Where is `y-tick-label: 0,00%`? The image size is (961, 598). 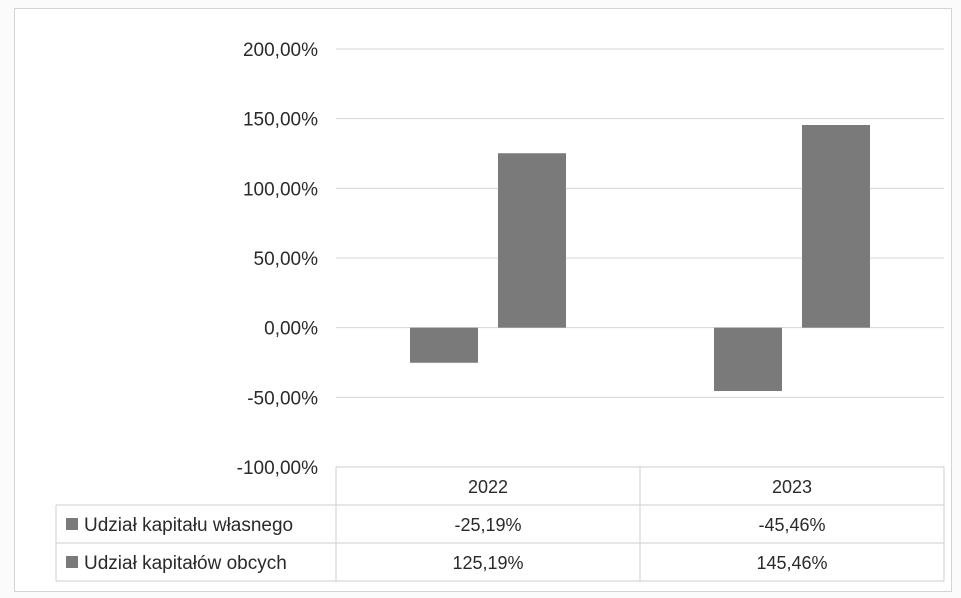 y-tick-label: 0,00% is located at coordinates (291, 329).